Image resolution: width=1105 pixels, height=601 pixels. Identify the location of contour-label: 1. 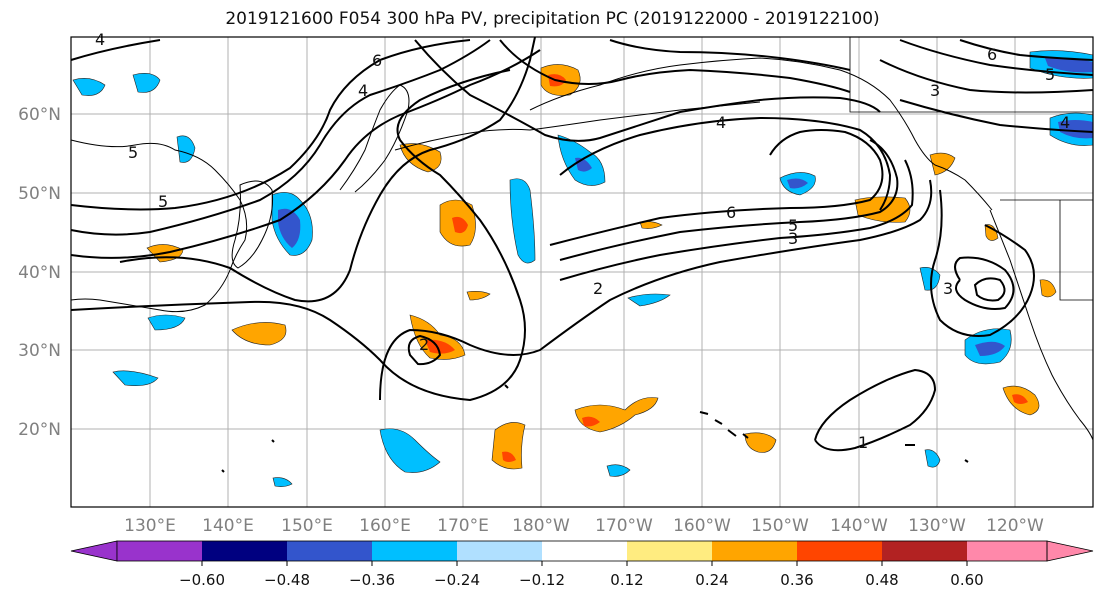
(863, 442).